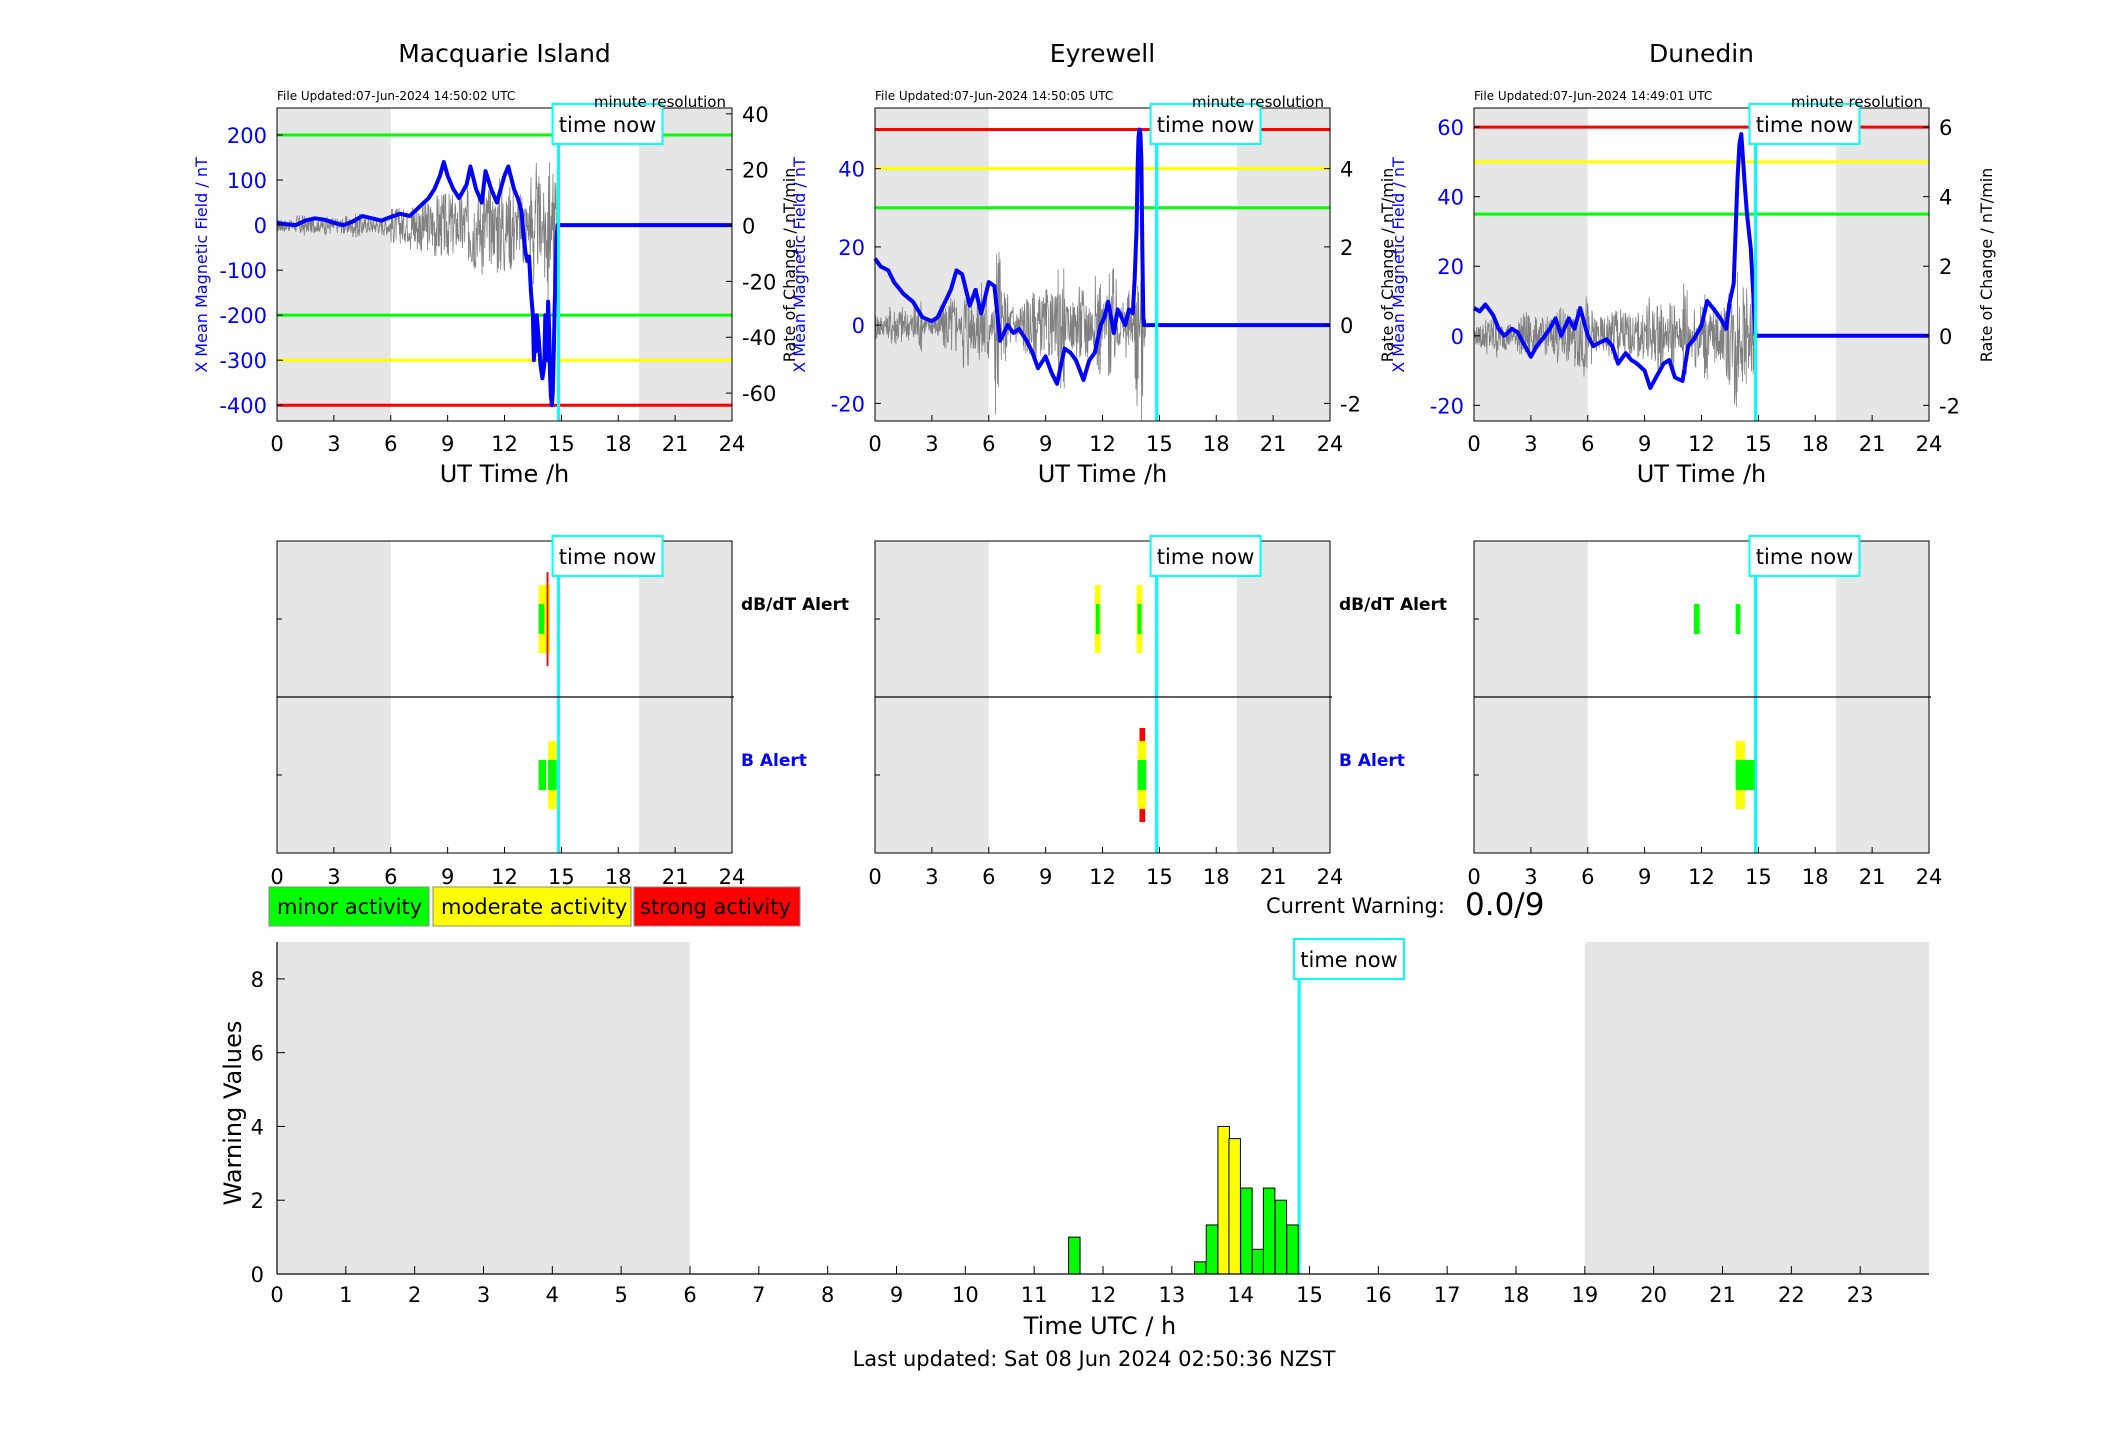  I want to click on time-now-box, so click(1804, 124).